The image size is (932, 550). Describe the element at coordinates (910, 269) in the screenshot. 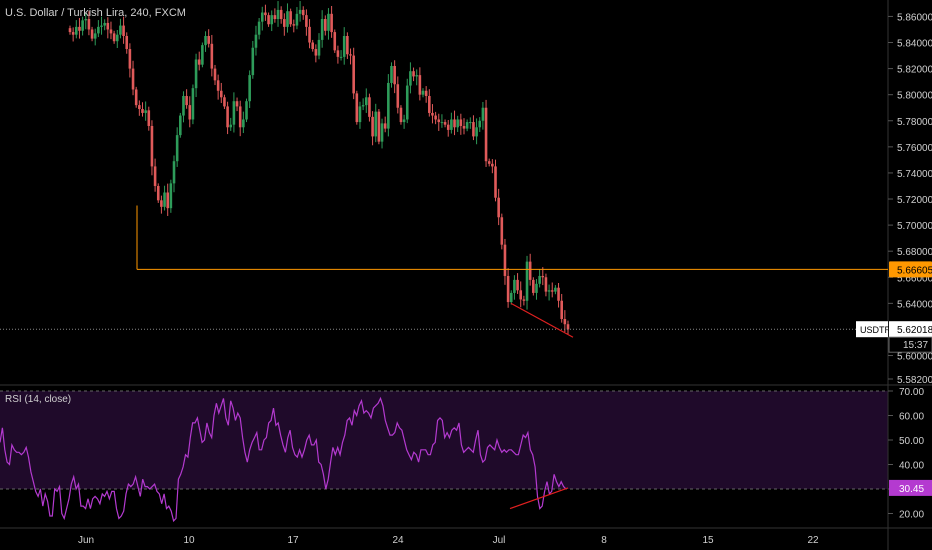

I see `level-price-tag` at that location.